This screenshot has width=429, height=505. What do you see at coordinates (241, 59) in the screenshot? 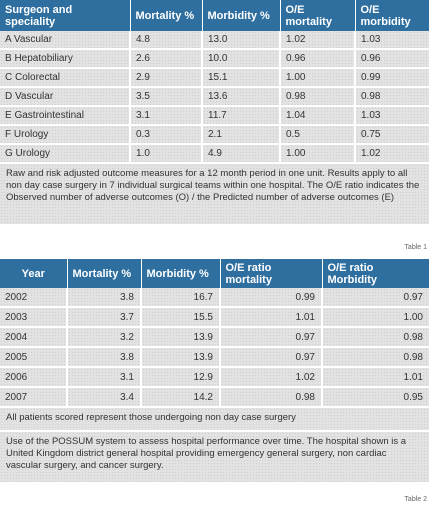
I see `table-cell: 10.0` at bounding box center [241, 59].